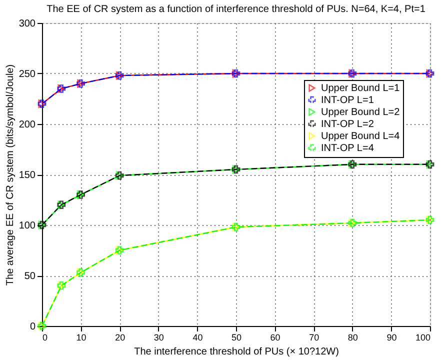 This screenshot has height=360, width=441. I want to click on chart-title: The EE of CR system as a function of interference threshold of PUs. N=64, K=4, Pt=1, so click(236, 9).